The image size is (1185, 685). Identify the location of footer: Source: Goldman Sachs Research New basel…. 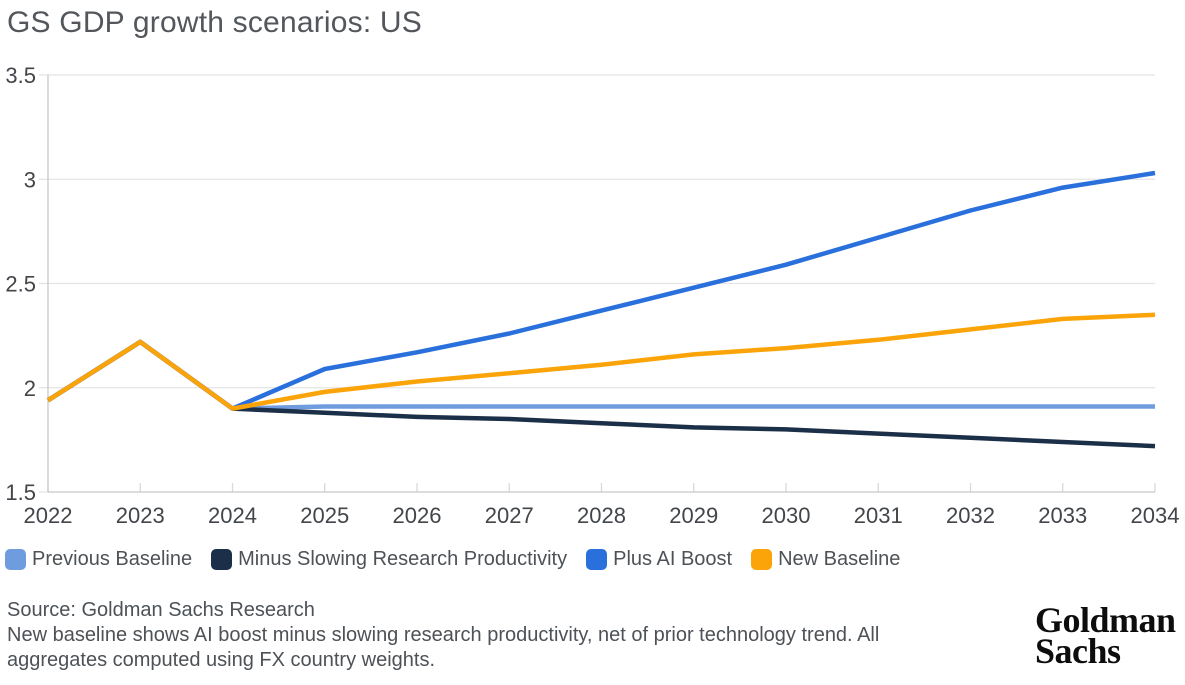
(443, 635).